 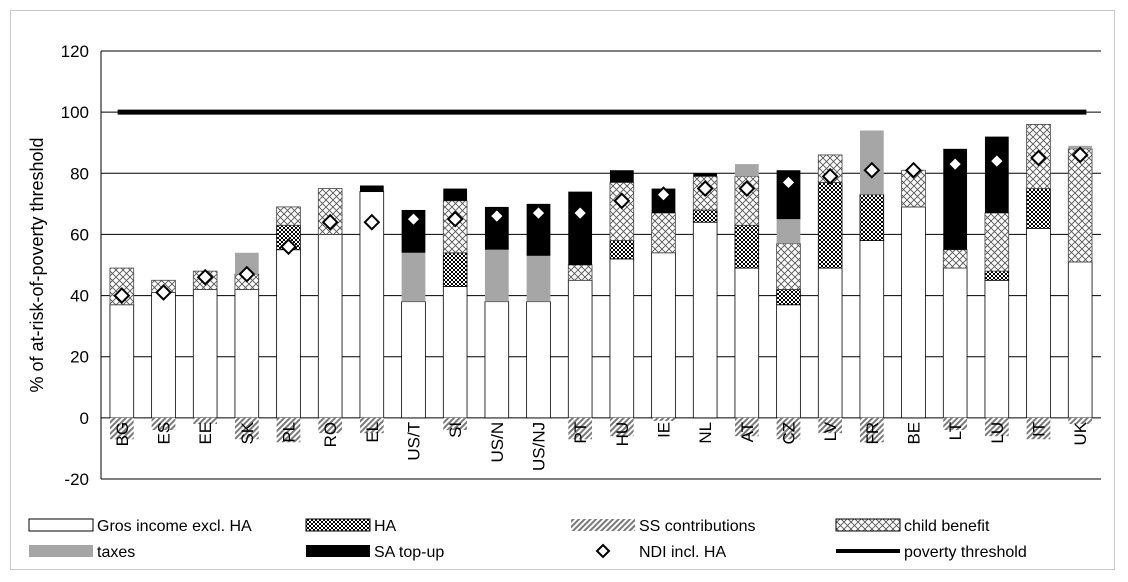 I want to click on category-label: FR, so click(x=872, y=433).